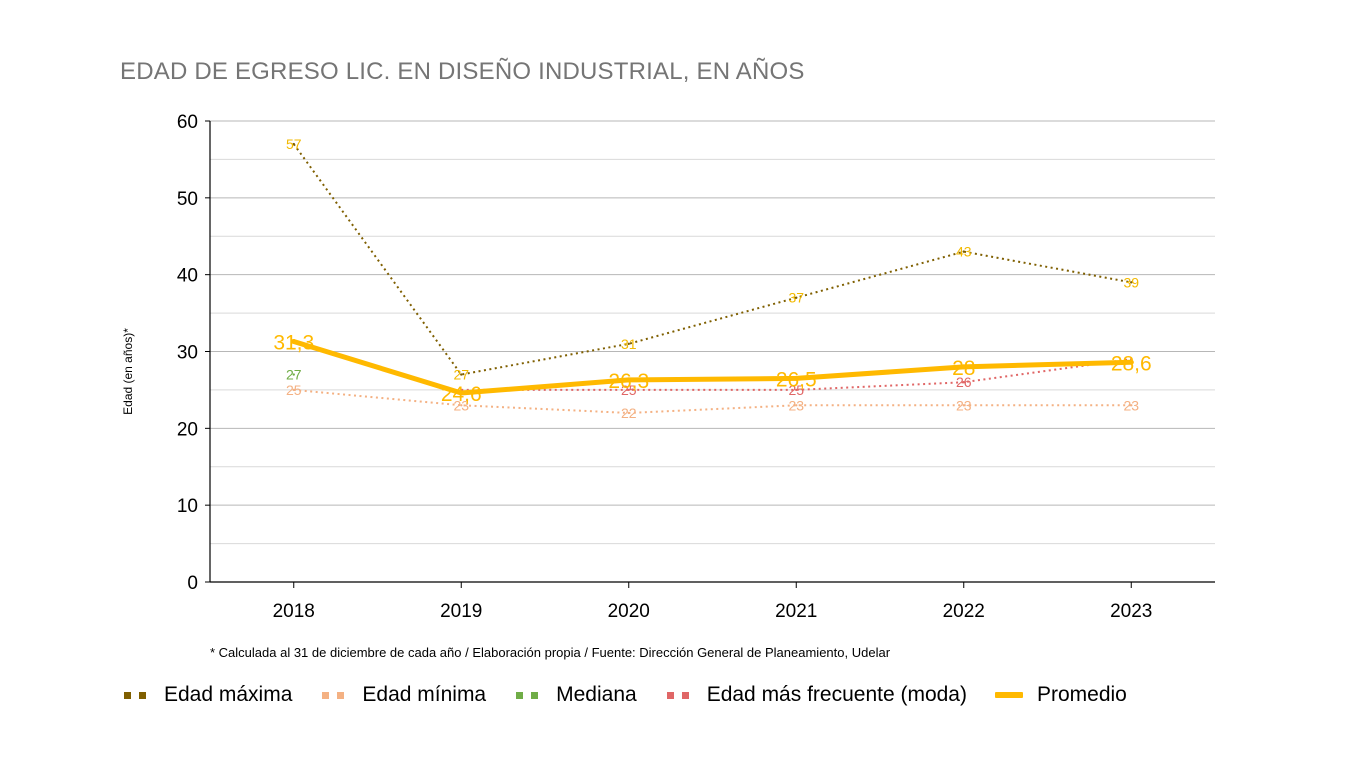 Image resolution: width=1366 pixels, height=768 pixels. What do you see at coordinates (1131, 611) in the screenshot?
I see `x-tick-label: 2023` at bounding box center [1131, 611].